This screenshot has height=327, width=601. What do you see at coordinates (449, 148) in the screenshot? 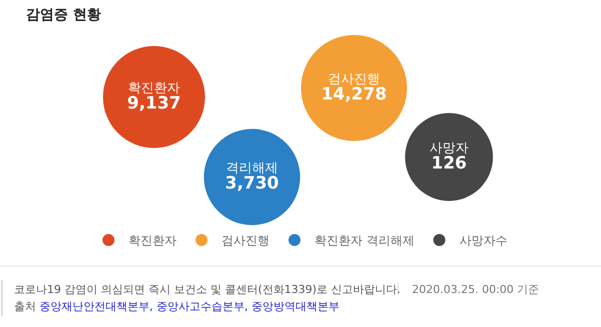
I see `category-label: 사망자` at bounding box center [449, 148].